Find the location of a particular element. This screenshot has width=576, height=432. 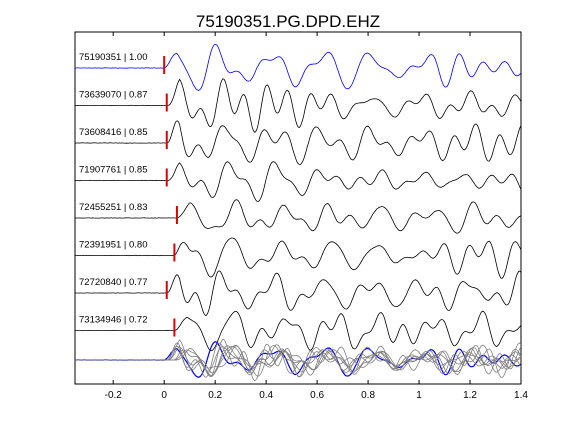

x-tick-label: 1.4 is located at coordinates (521, 395).